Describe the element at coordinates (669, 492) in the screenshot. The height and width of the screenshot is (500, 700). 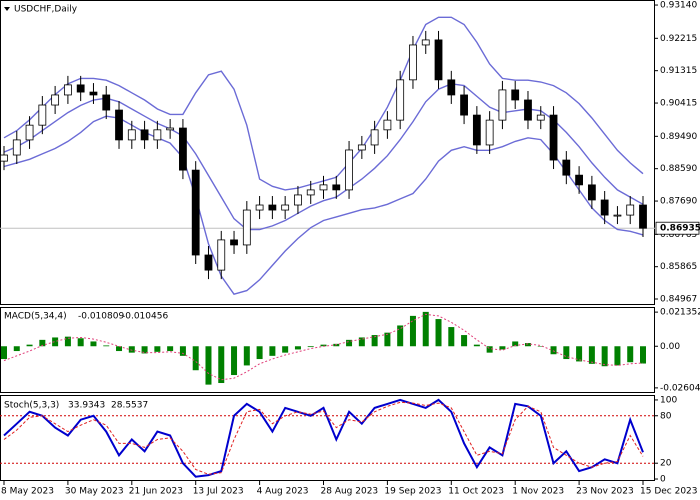
I see `x-tick-label: 15 Dec 2023` at that location.